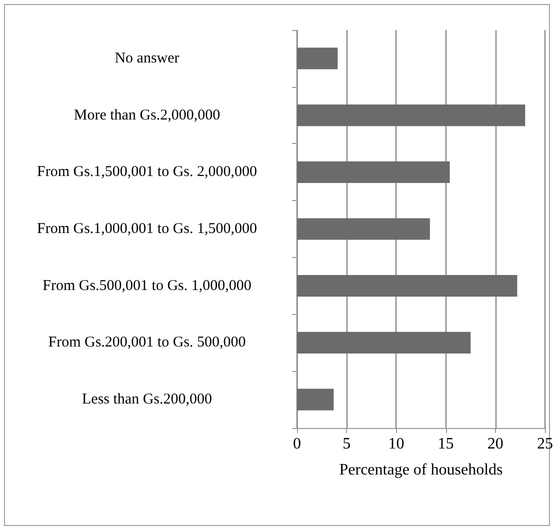 The image size is (556, 532). Describe the element at coordinates (147, 400) in the screenshot. I see `y-tick-label: Less than Gs.200,000` at that location.